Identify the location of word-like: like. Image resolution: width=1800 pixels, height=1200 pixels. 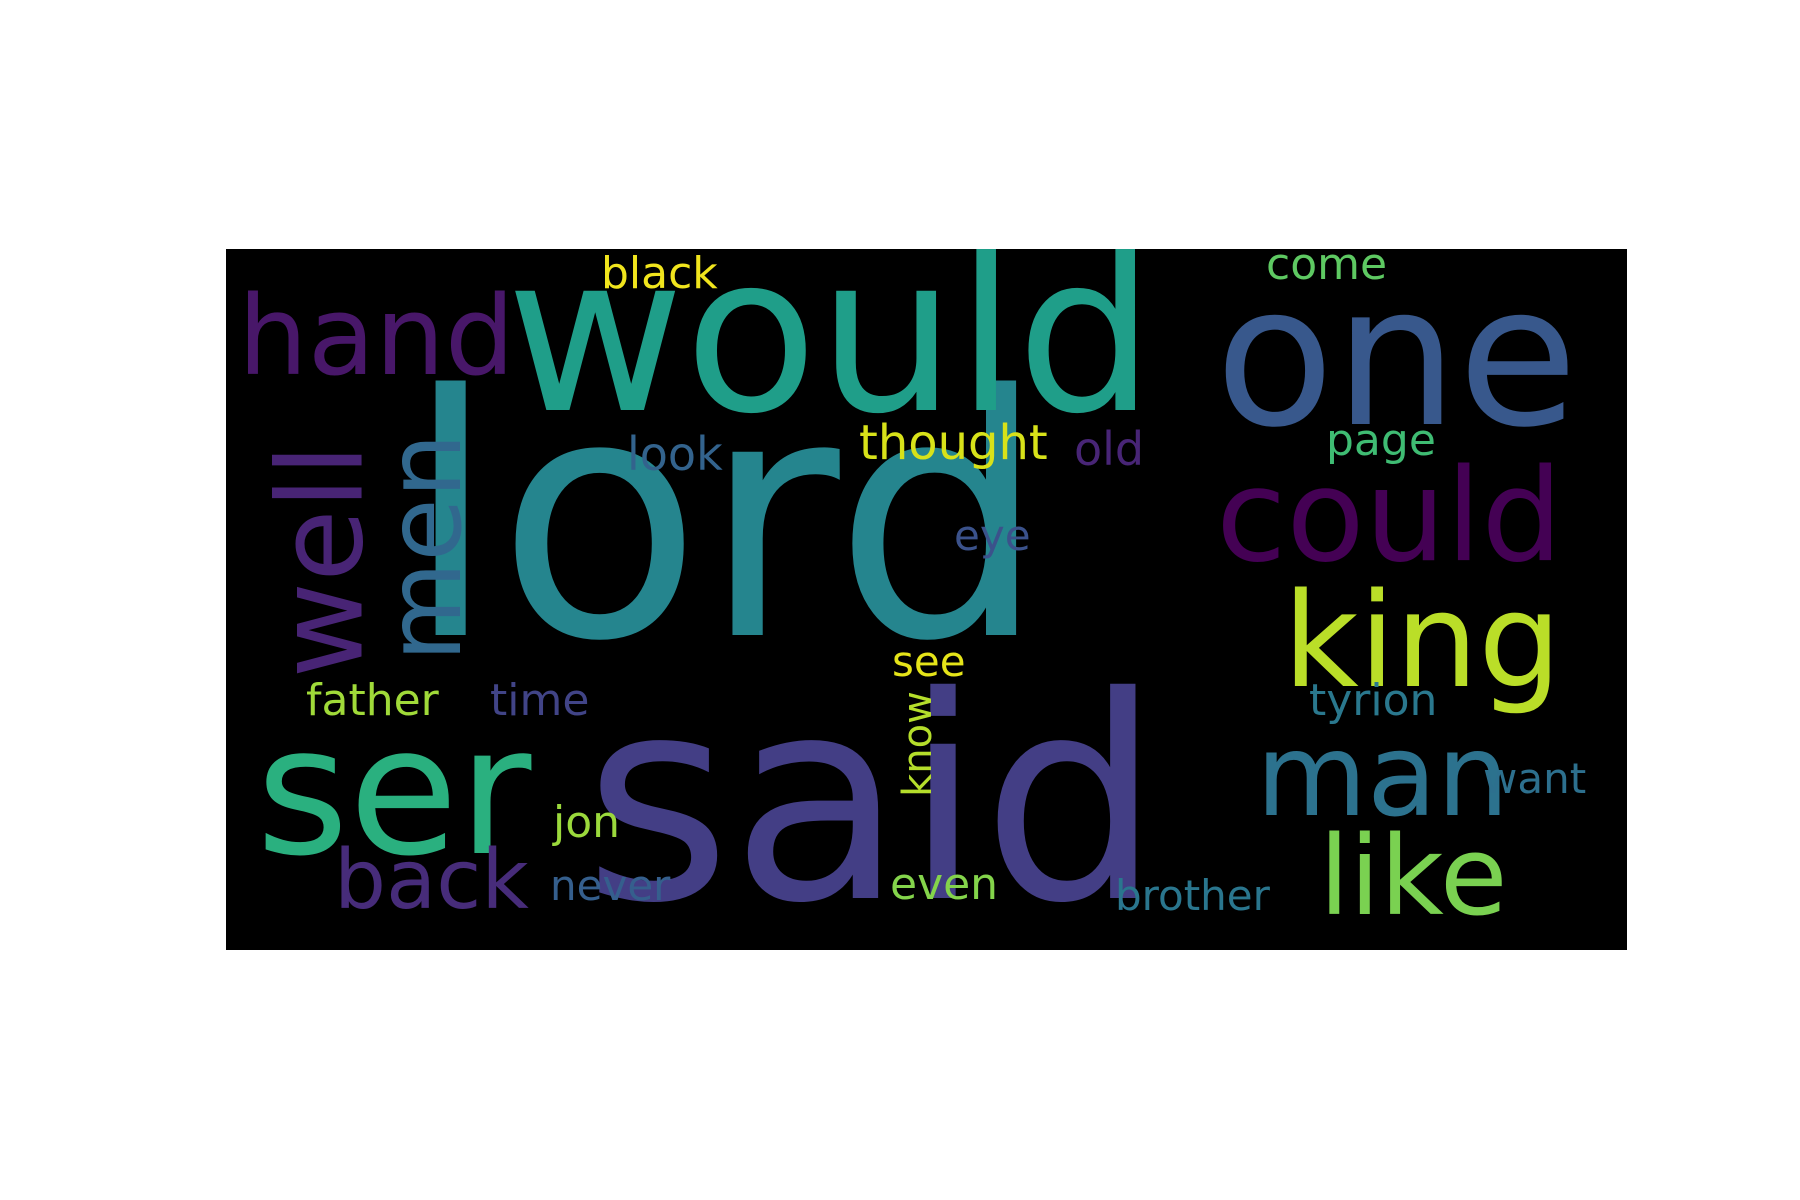
(1413, 876).